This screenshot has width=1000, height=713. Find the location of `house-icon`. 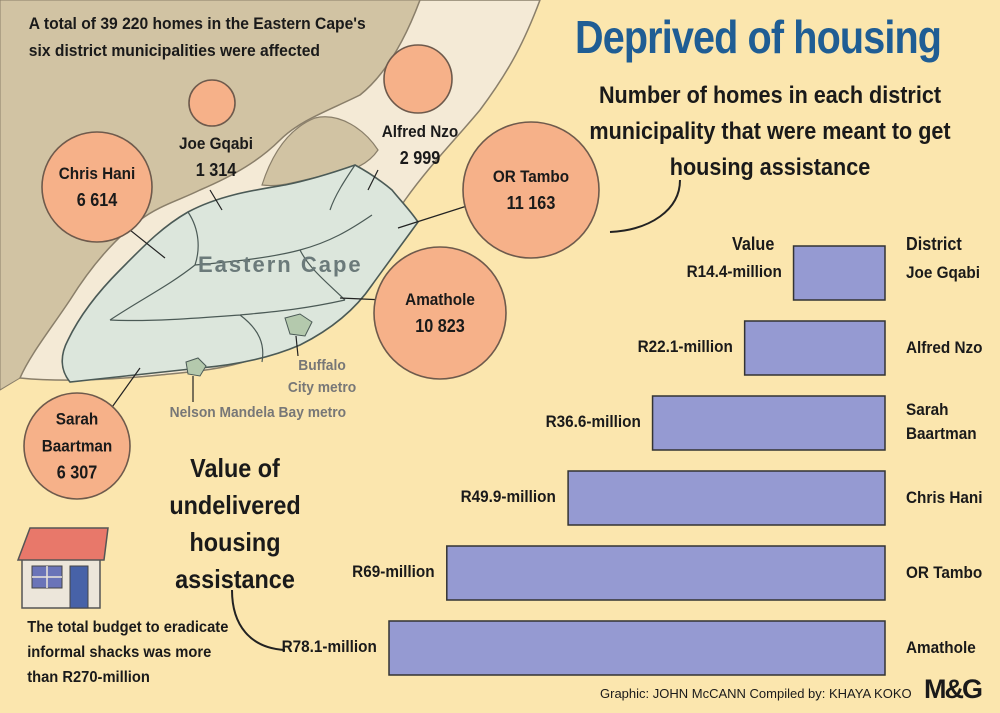

house-icon is located at coordinates (62, 568).